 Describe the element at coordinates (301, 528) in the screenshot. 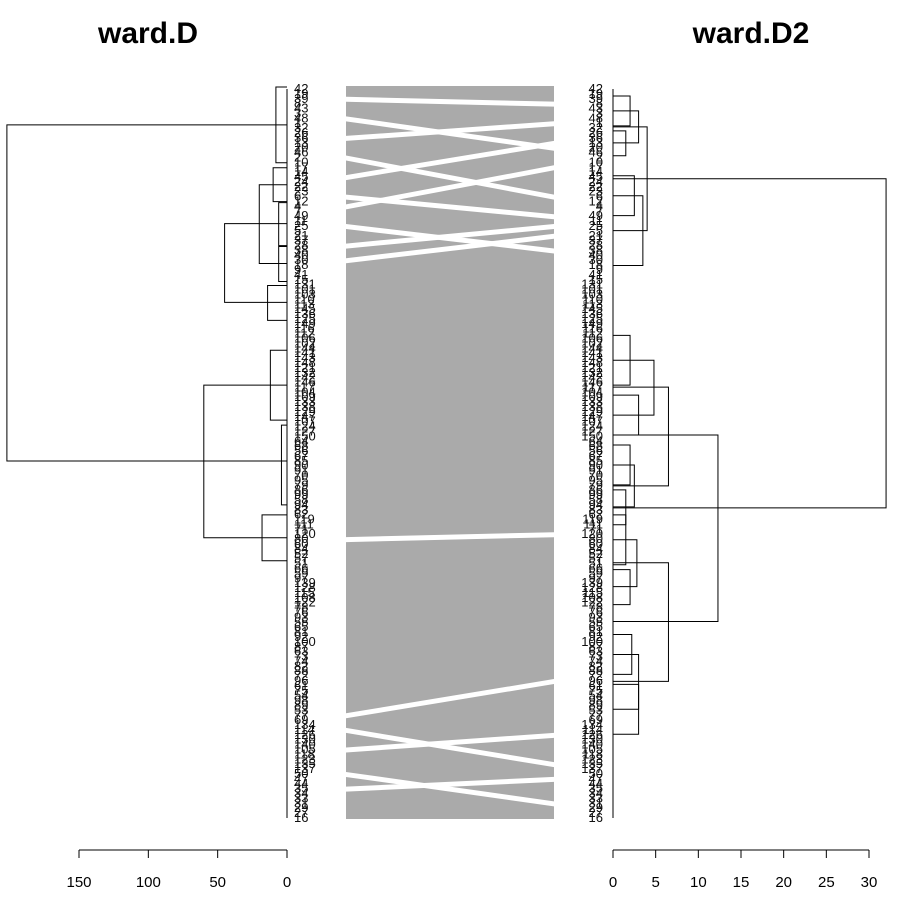

I see `left-leaf-label: 71` at that location.